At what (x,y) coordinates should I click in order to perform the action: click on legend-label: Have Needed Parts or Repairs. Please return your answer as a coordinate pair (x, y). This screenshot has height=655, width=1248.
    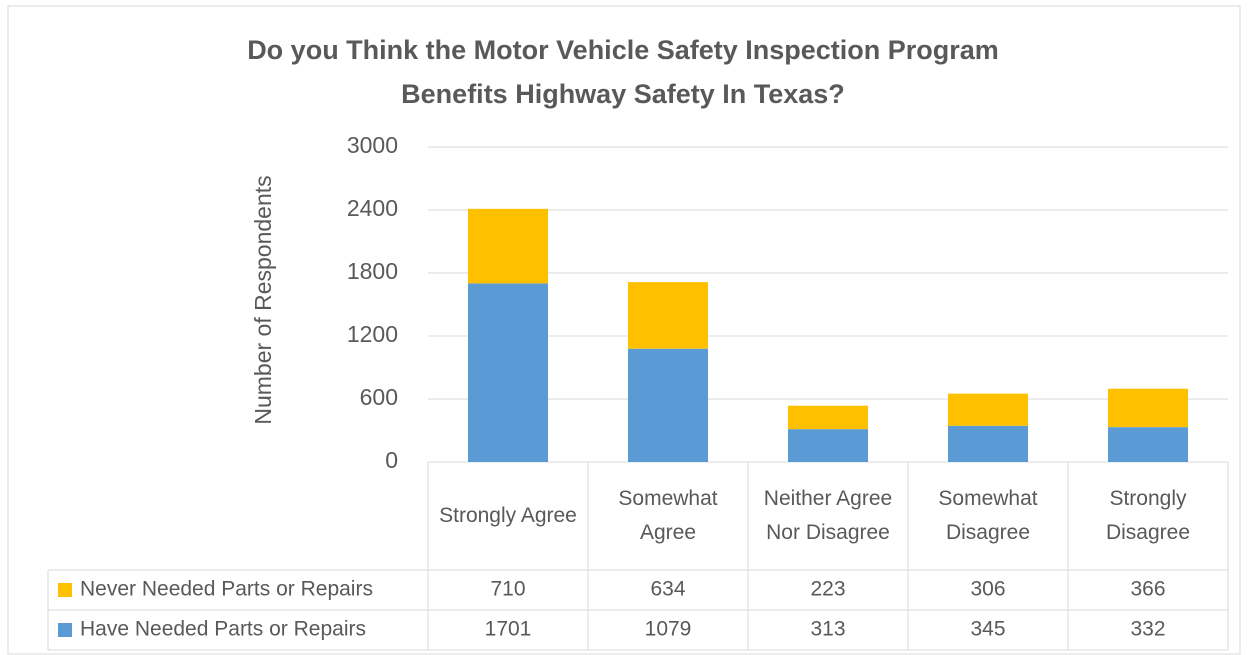
    Looking at the image, I should click on (223, 629).